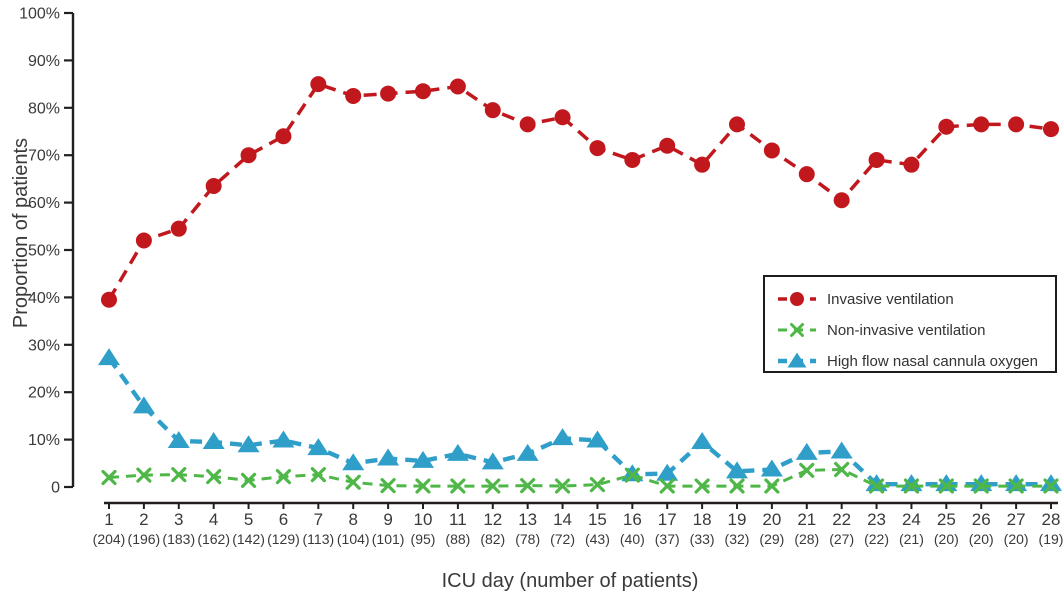 The width and height of the screenshot is (1064, 602). I want to click on y-tick-label: 40%, so click(44, 298).